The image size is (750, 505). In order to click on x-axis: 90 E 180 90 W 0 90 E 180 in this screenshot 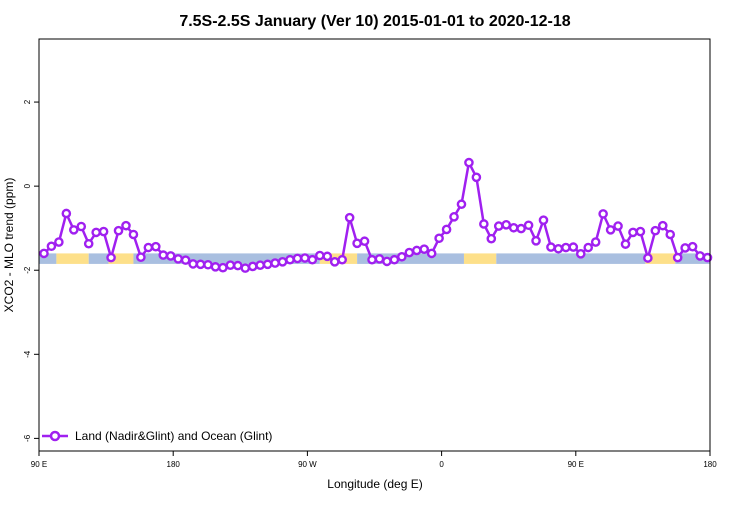, I will do `click(374, 460)`.